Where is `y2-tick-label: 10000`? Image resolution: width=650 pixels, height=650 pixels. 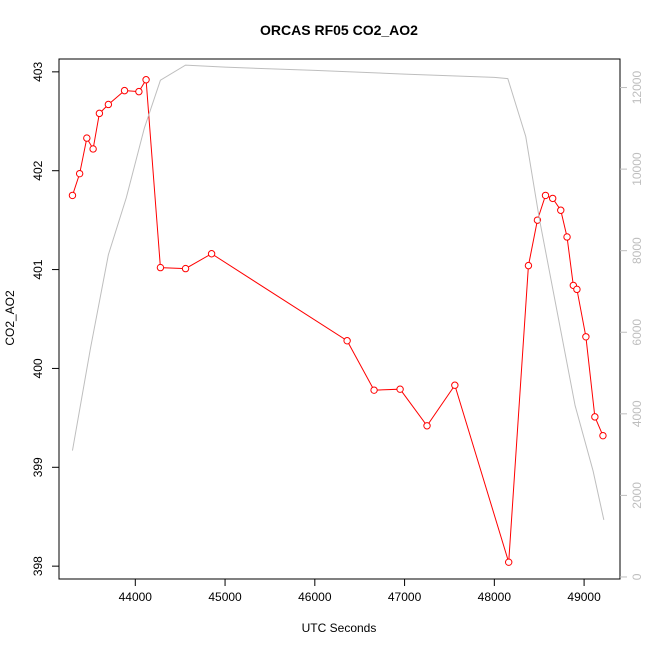
y2-tick-label: 10000 is located at coordinates (637, 169).